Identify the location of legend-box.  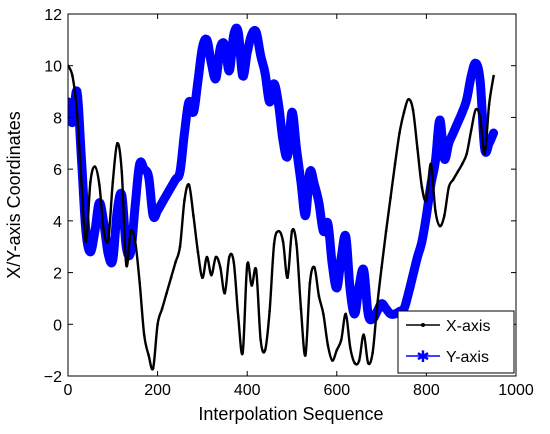
(456, 342).